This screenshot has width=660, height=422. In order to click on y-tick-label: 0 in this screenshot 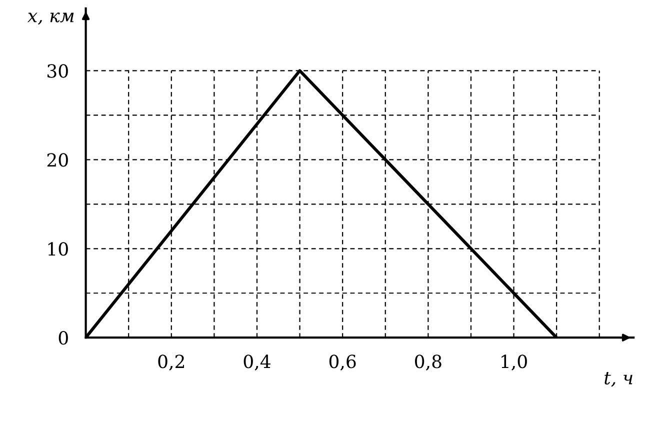, I will do `click(63, 338)`.